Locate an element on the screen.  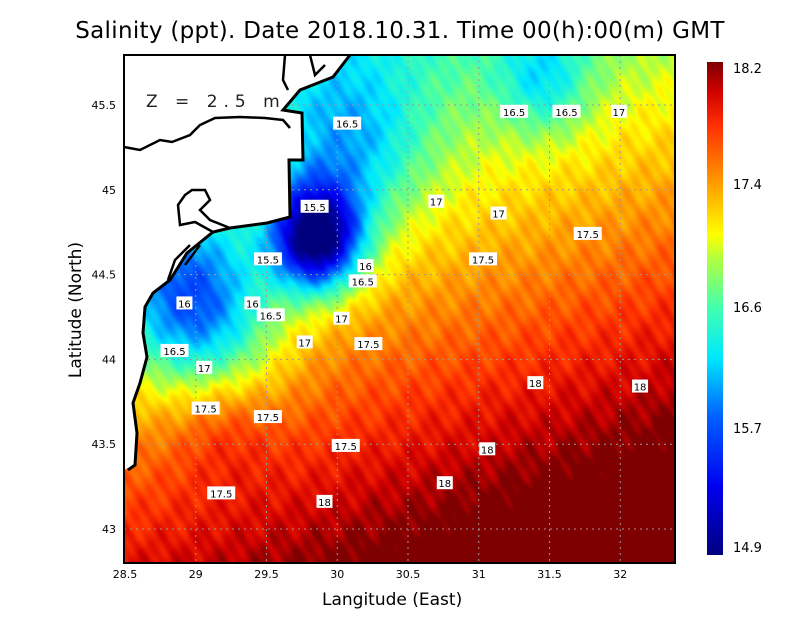
x-tick-label: 31 is located at coordinates (479, 574).